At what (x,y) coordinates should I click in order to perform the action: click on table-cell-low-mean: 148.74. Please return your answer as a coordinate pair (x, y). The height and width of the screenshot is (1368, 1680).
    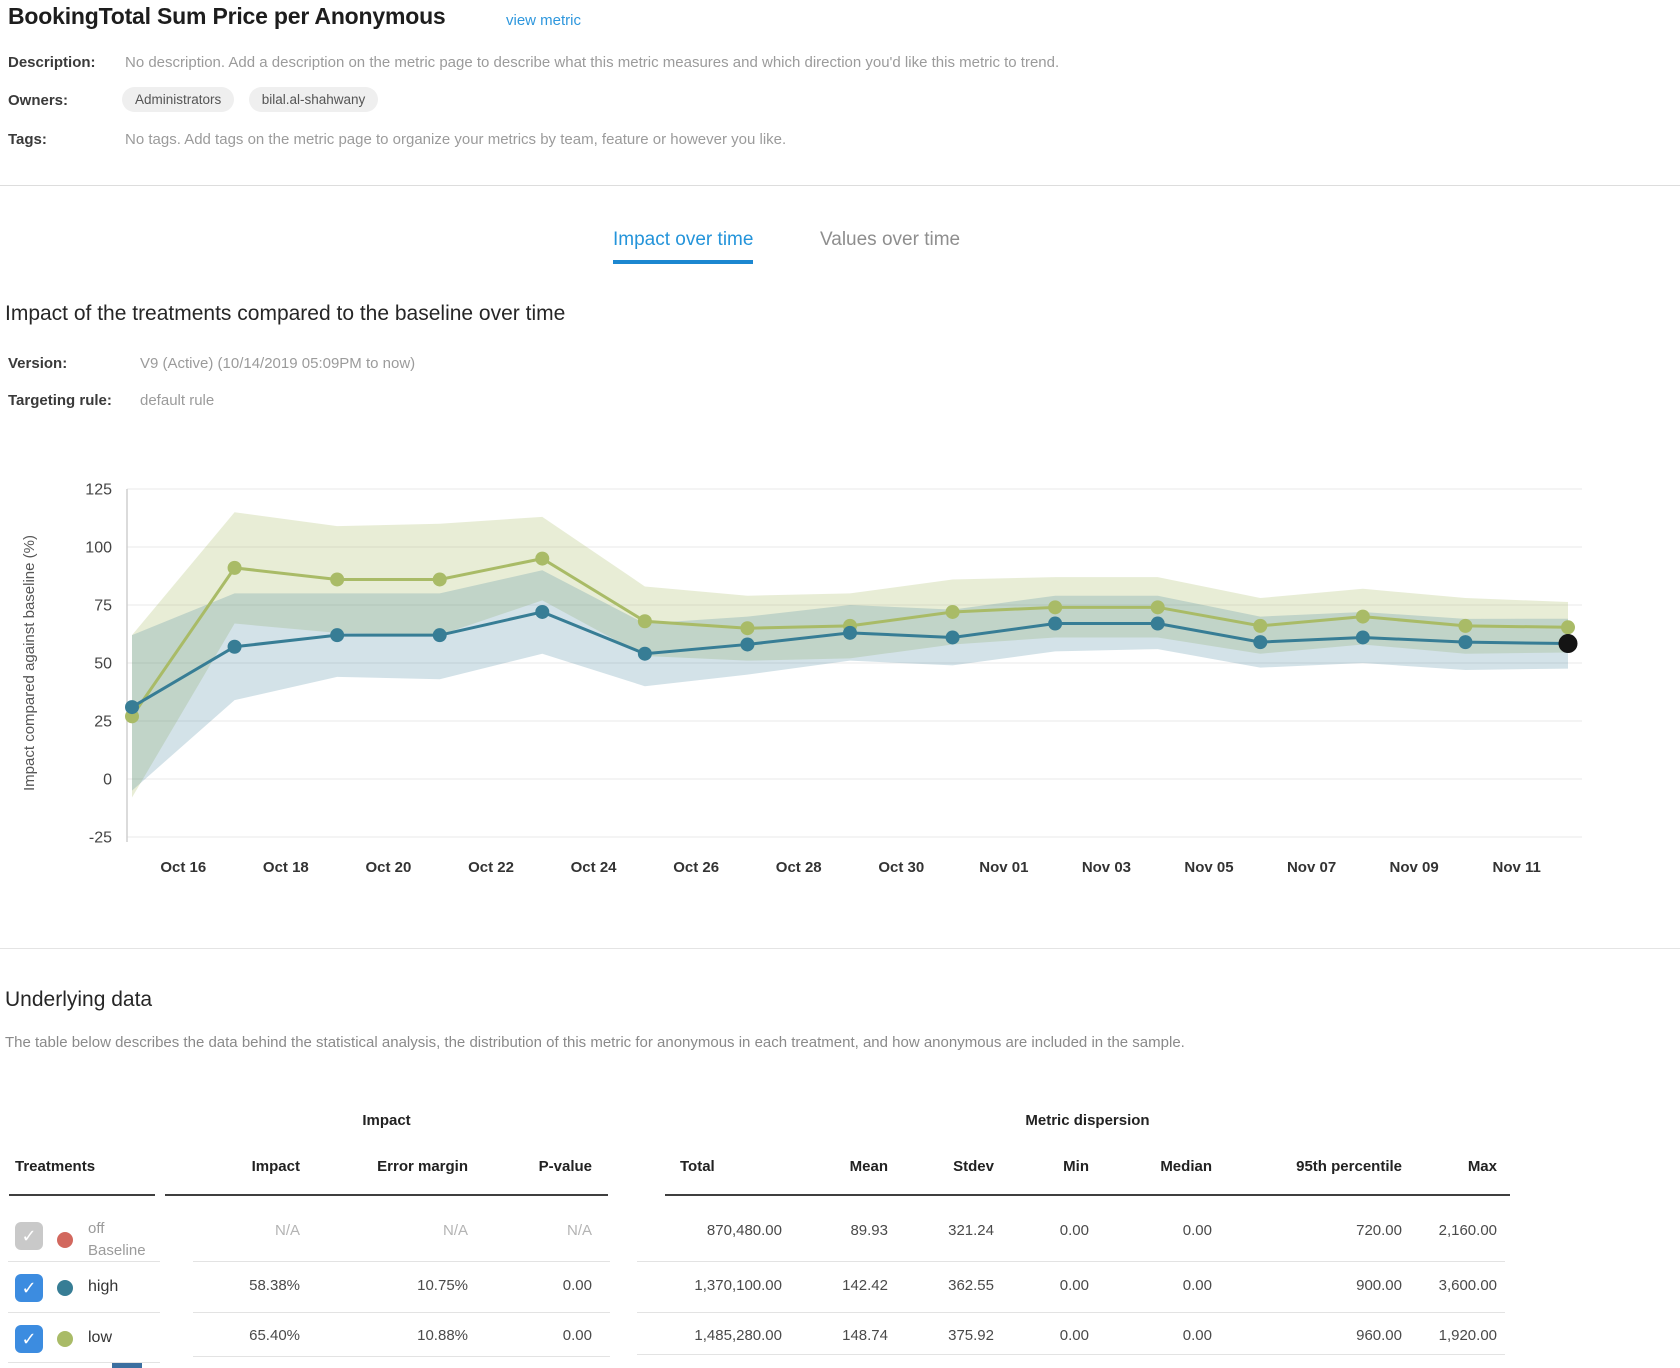
    Looking at the image, I should click on (865, 1335).